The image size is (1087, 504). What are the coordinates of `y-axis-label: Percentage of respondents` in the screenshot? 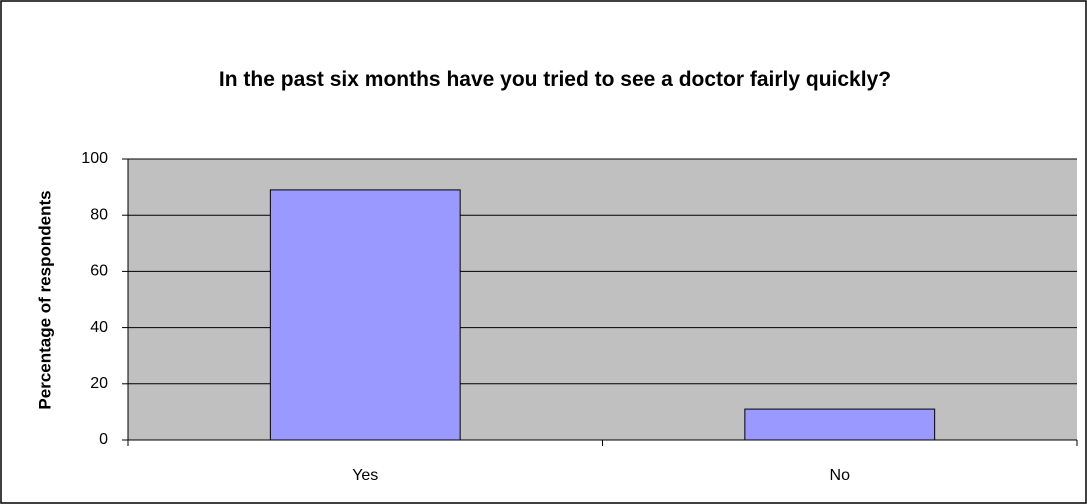 It's located at (44, 299).